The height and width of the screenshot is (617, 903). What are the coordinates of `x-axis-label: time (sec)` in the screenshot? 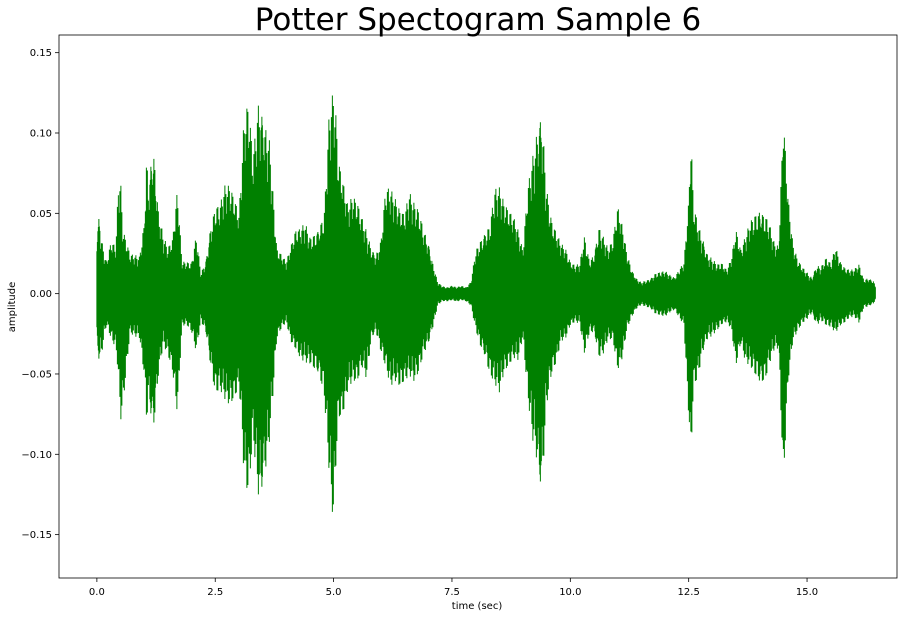 It's located at (477, 606).